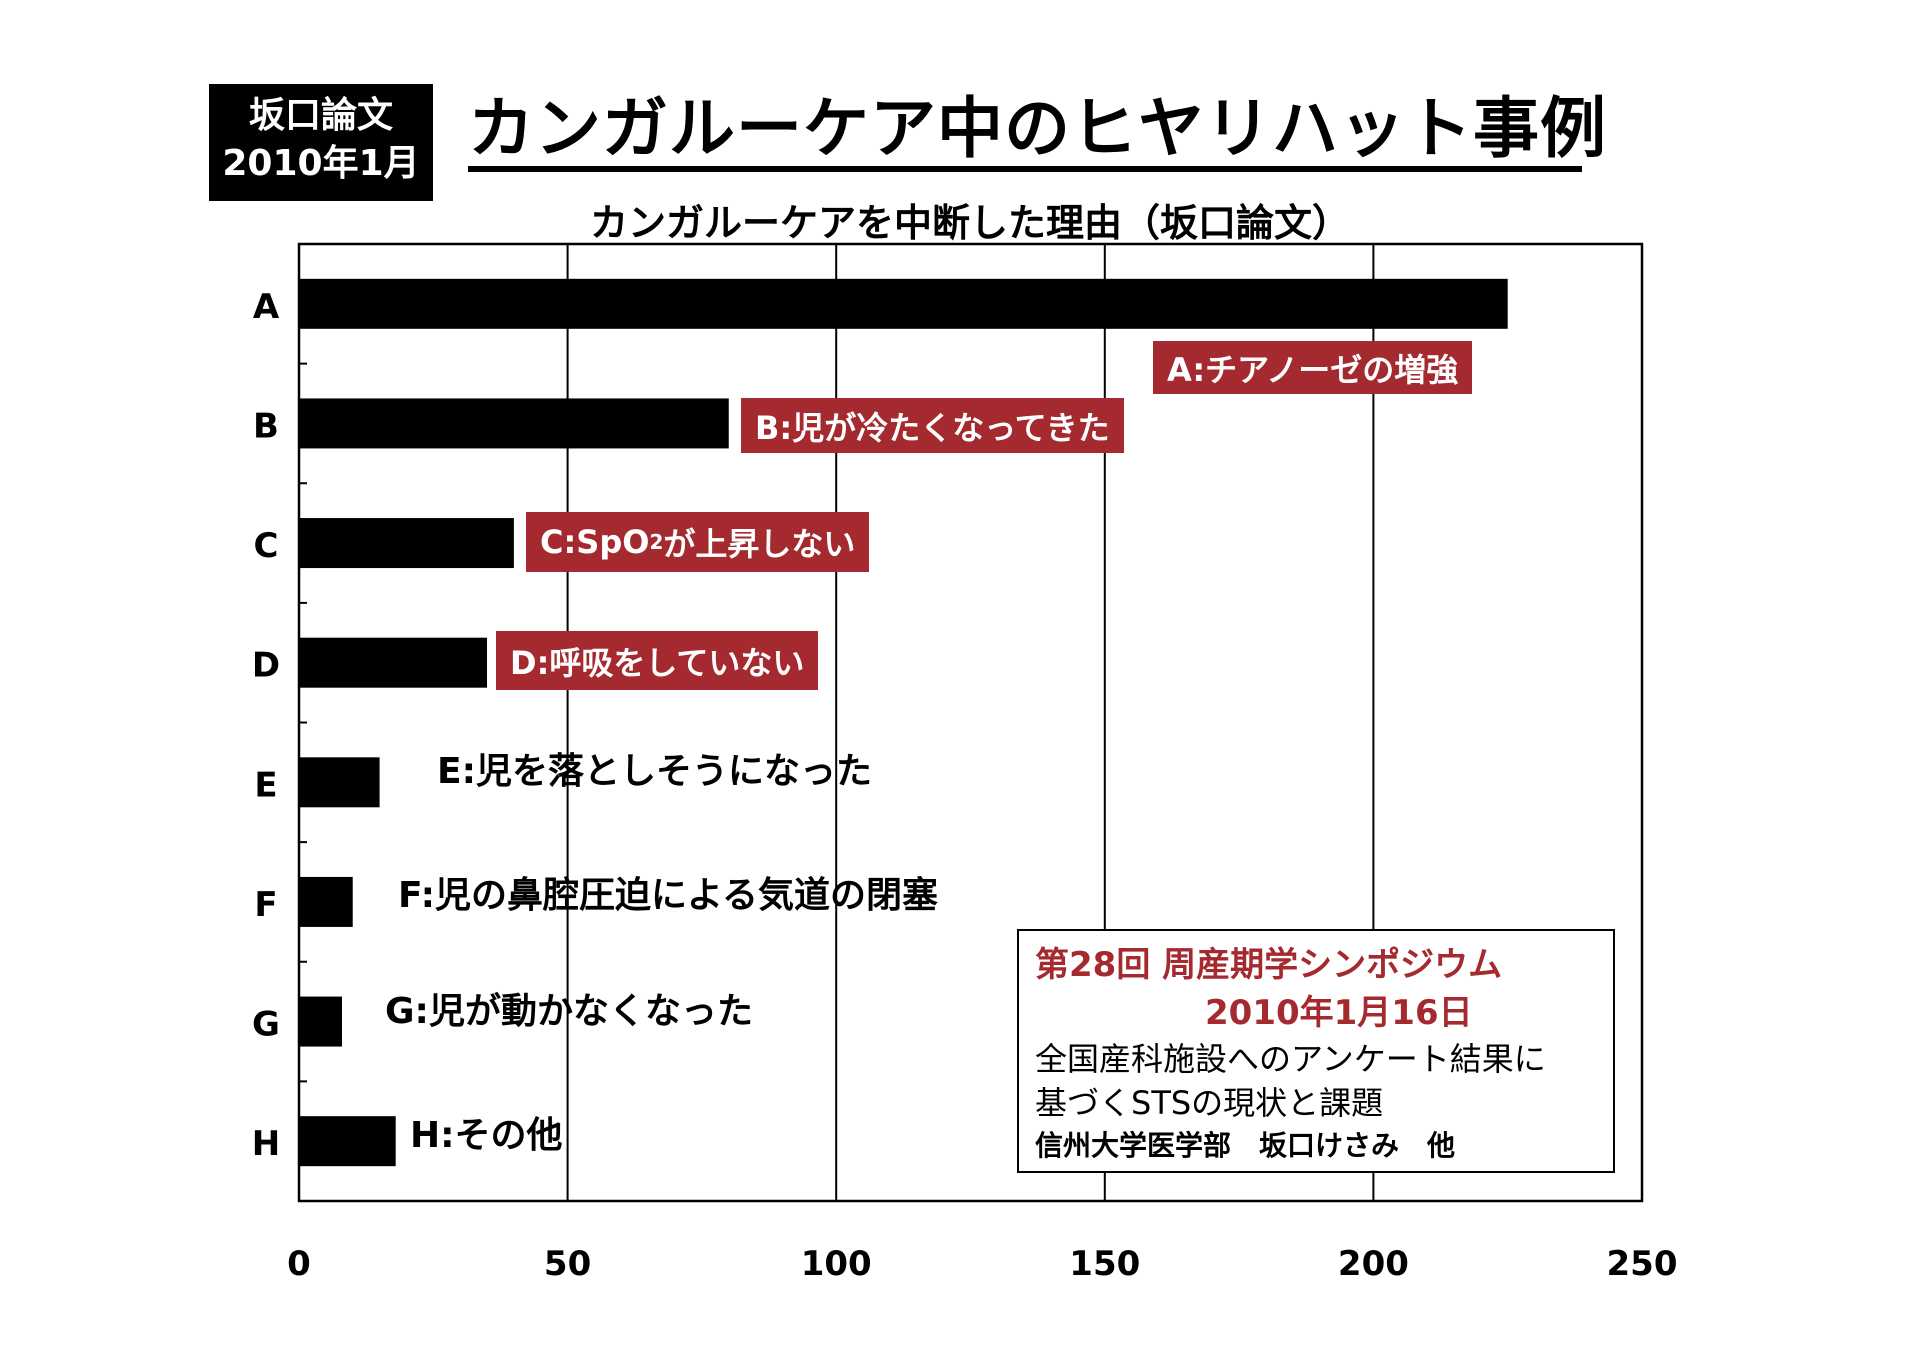 The image size is (1920, 1358). Describe the element at coordinates (266, 307) in the screenshot. I see `y-category-label: A` at that location.